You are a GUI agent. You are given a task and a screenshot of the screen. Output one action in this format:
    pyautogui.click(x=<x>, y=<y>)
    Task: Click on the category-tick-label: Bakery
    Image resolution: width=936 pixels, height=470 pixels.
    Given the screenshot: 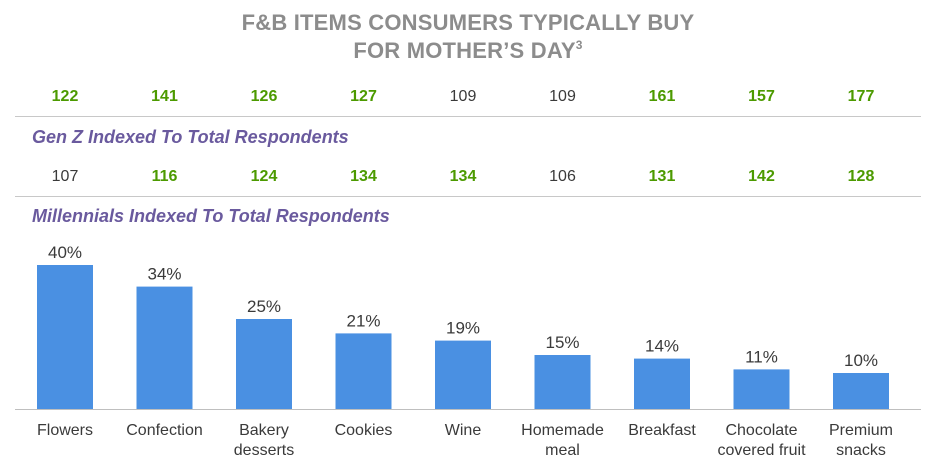 What is the action you would take?
    pyautogui.click(x=264, y=430)
    